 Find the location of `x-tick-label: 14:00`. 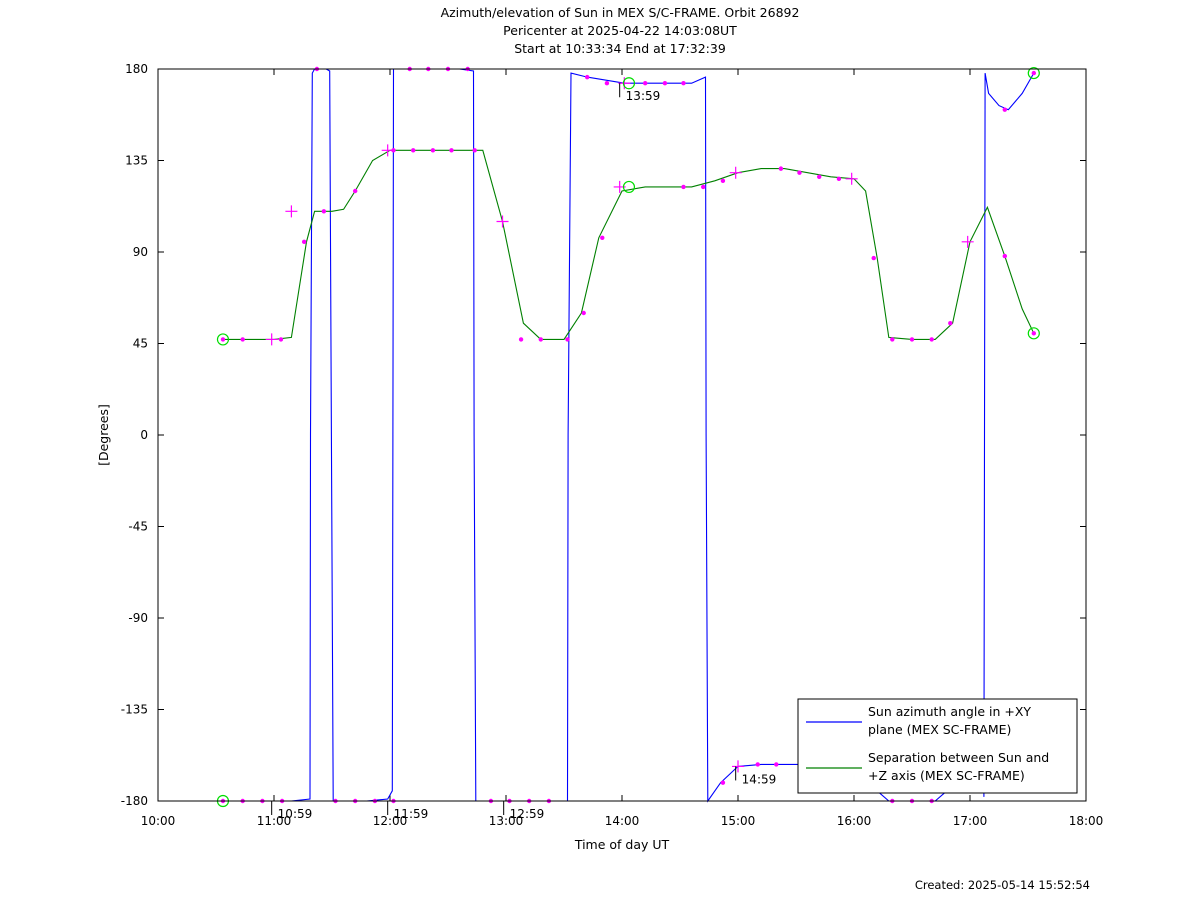

x-tick-label: 14:00 is located at coordinates (622, 821).